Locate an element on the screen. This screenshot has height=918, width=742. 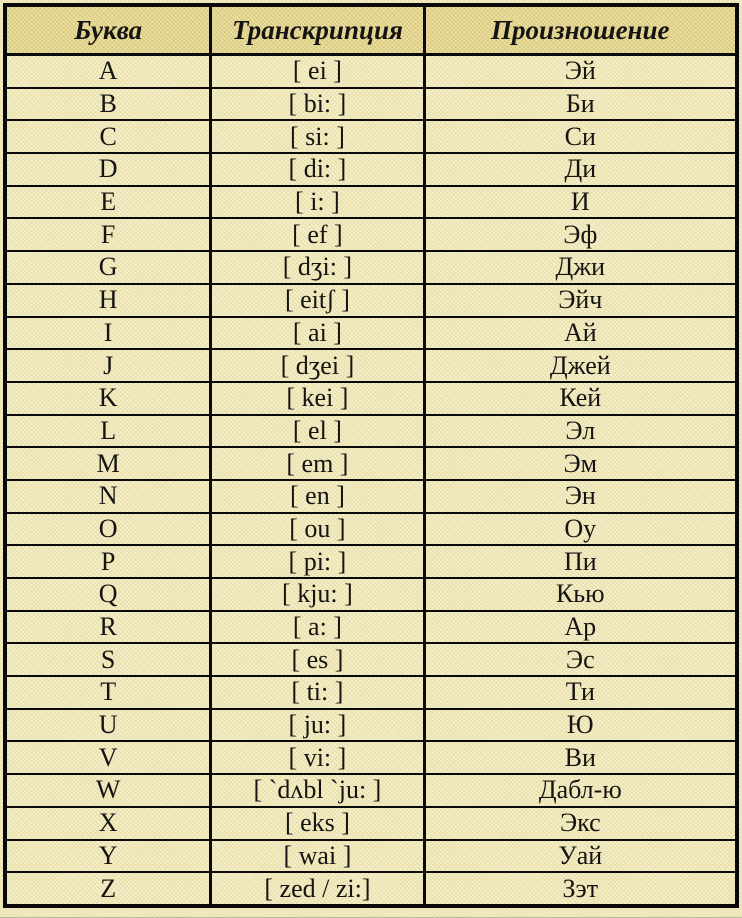
letter-cell: K is located at coordinates (110, 398).